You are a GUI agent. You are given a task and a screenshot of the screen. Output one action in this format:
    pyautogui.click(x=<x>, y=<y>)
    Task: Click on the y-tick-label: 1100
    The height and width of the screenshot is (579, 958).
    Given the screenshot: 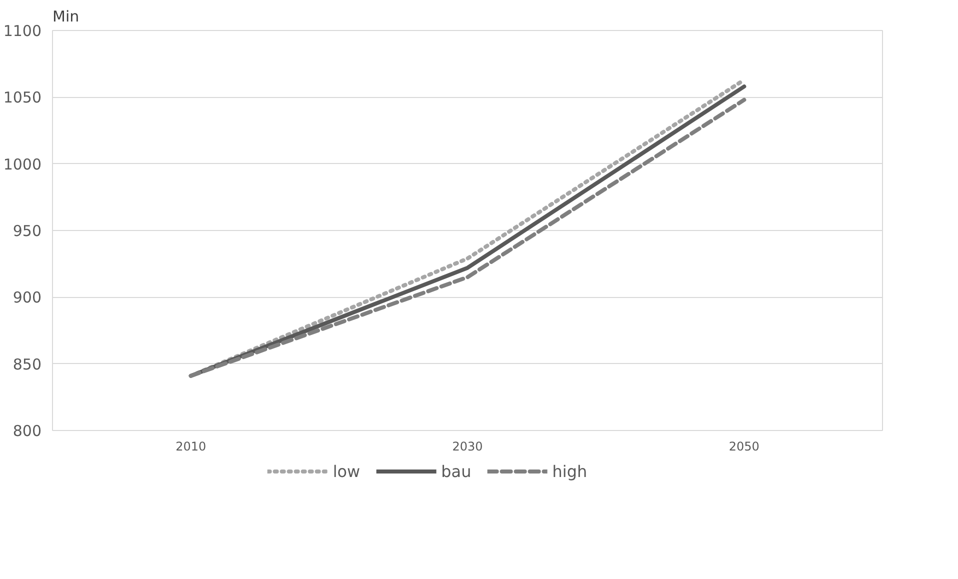 What is the action you would take?
    pyautogui.click(x=22, y=31)
    